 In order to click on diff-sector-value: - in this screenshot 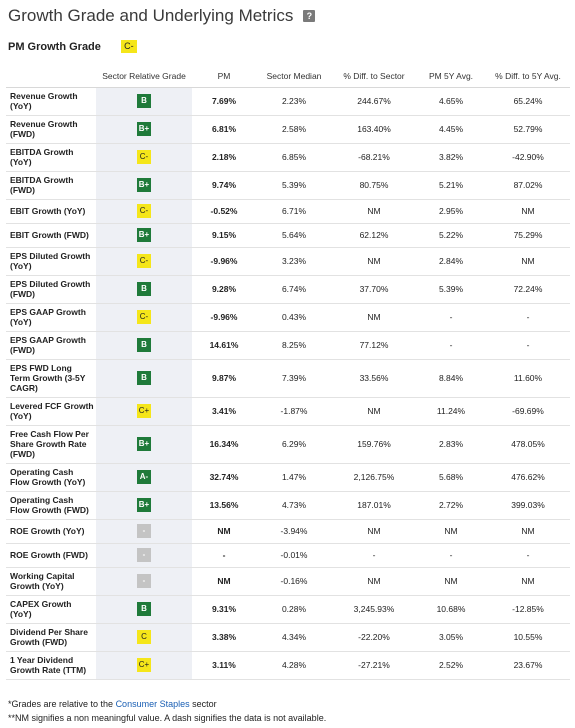, I will do `click(374, 555)`.